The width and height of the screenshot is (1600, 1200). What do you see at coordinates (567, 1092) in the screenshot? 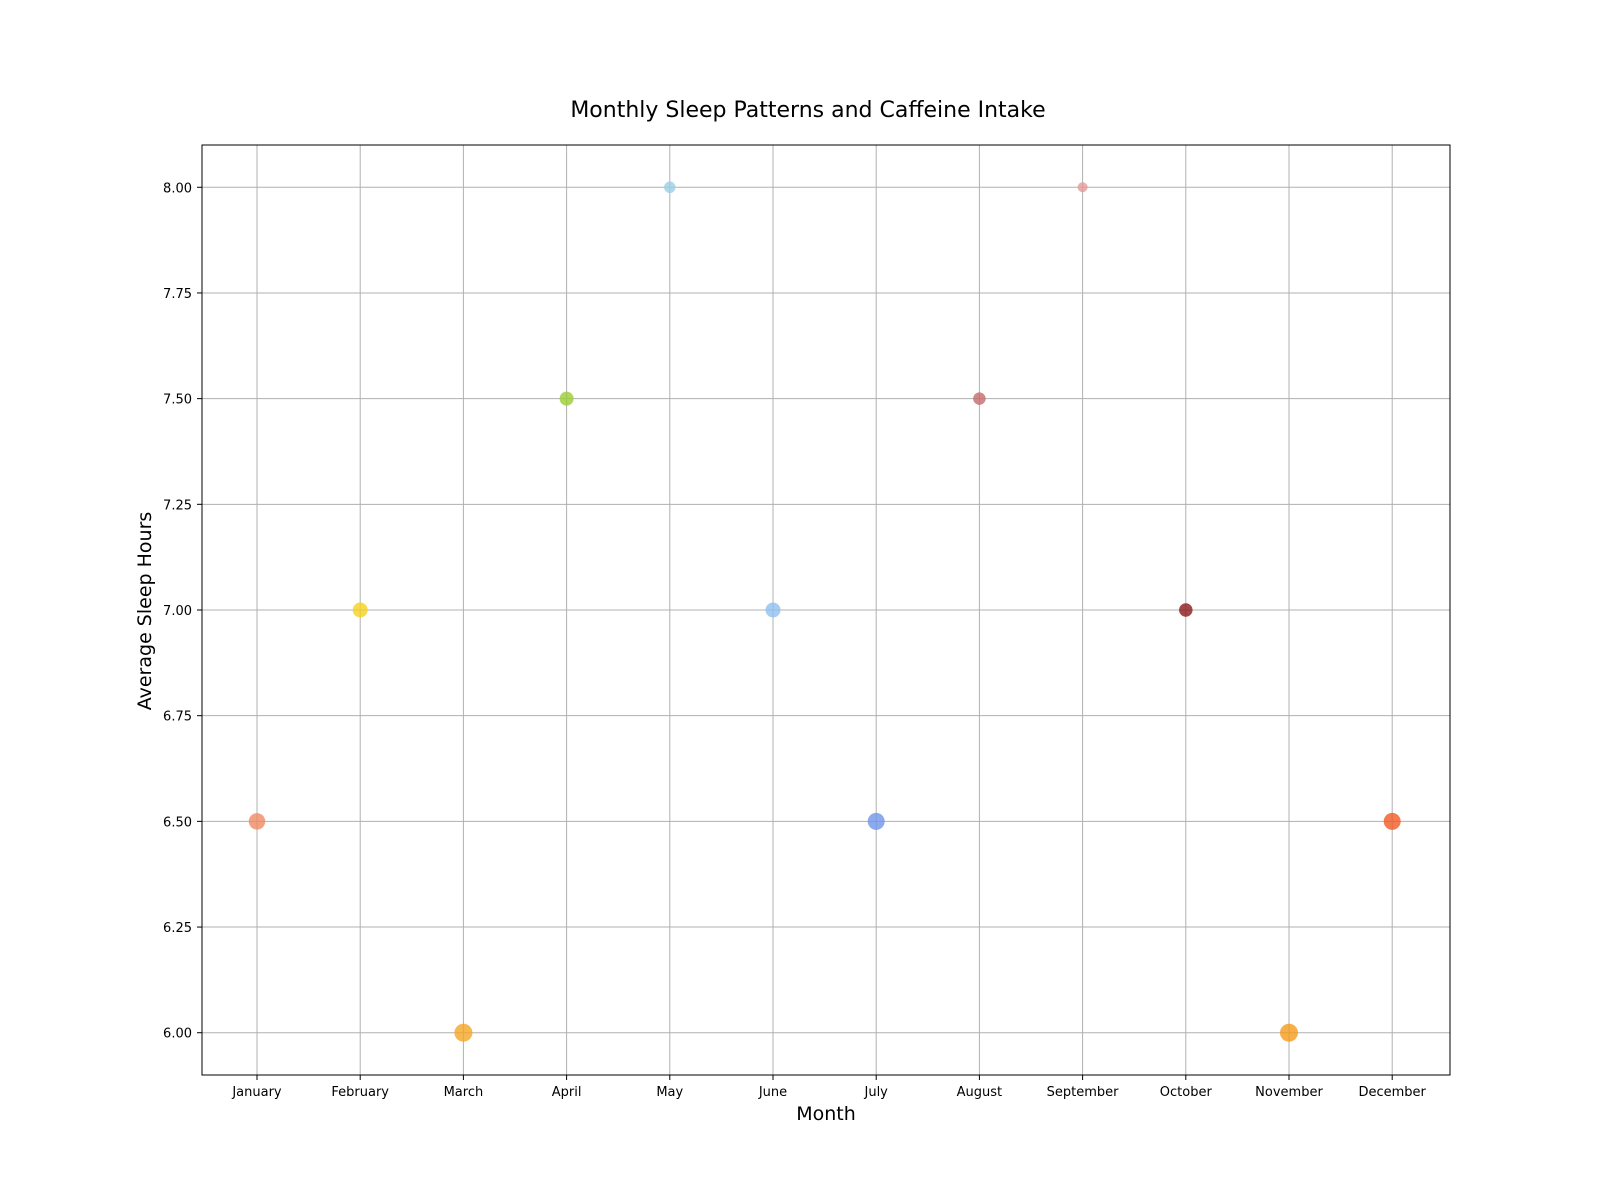
I see `x-tick-label: April` at bounding box center [567, 1092].